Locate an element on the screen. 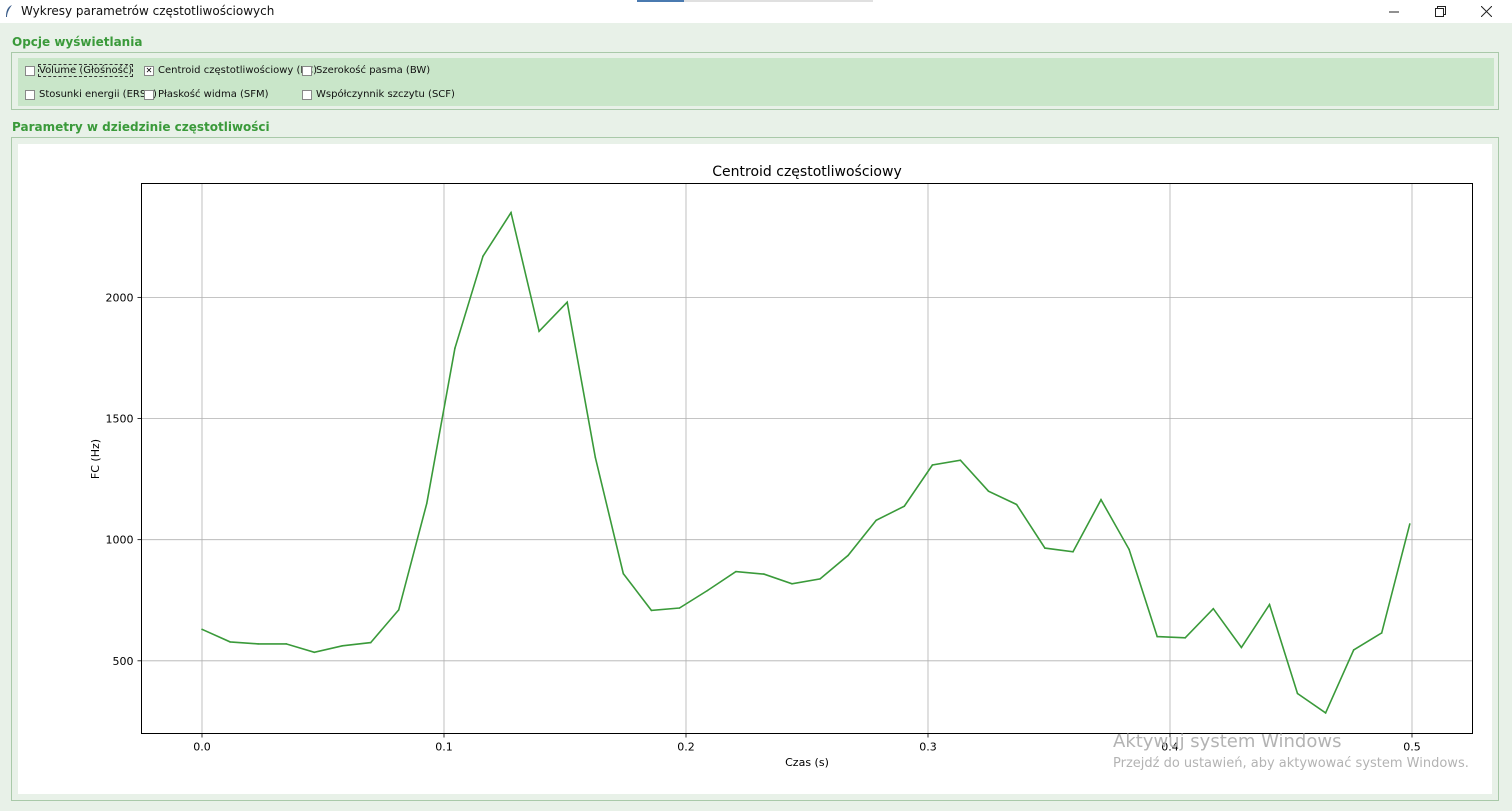  x-tick-label: 0.0 is located at coordinates (202, 747).